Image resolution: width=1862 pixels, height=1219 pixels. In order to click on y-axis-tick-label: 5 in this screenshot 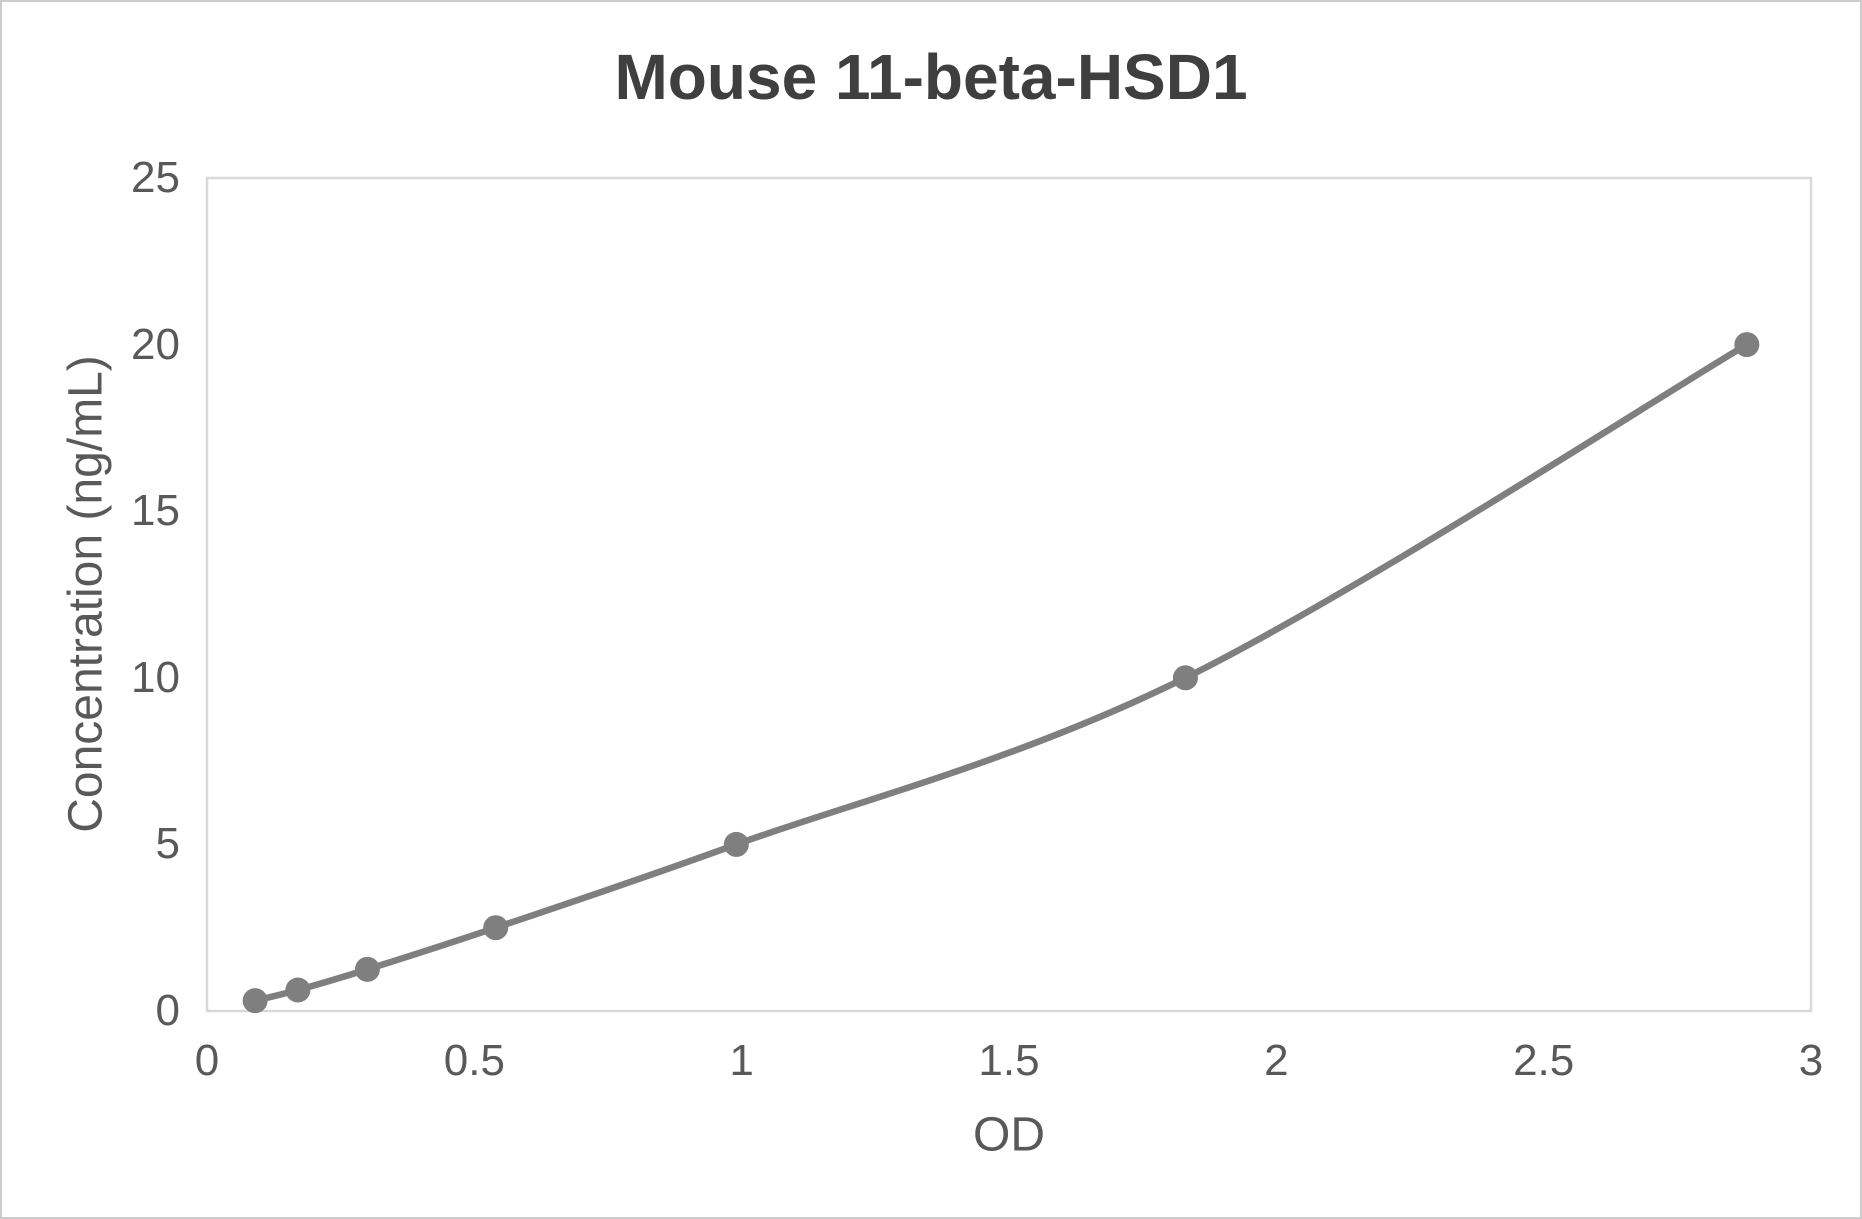, I will do `click(167, 844)`.